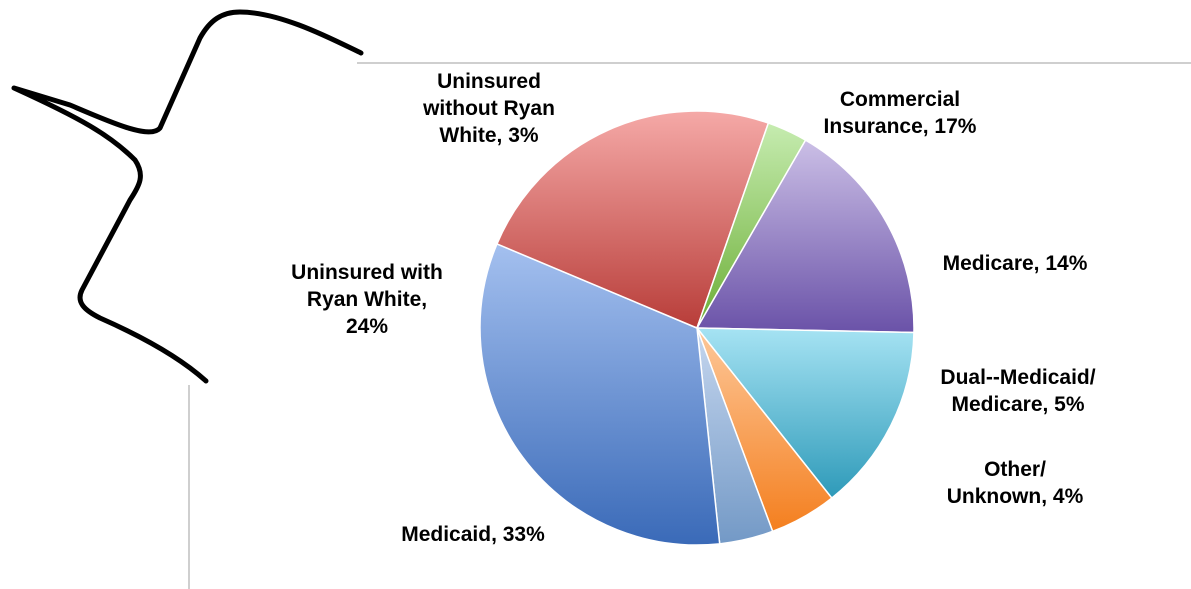 Image resolution: width=1191 pixels, height=589 pixels. I want to click on slice-label-uninsured-with-ryan-white: Uninsured with Ryan White, 24%, so click(367, 299).